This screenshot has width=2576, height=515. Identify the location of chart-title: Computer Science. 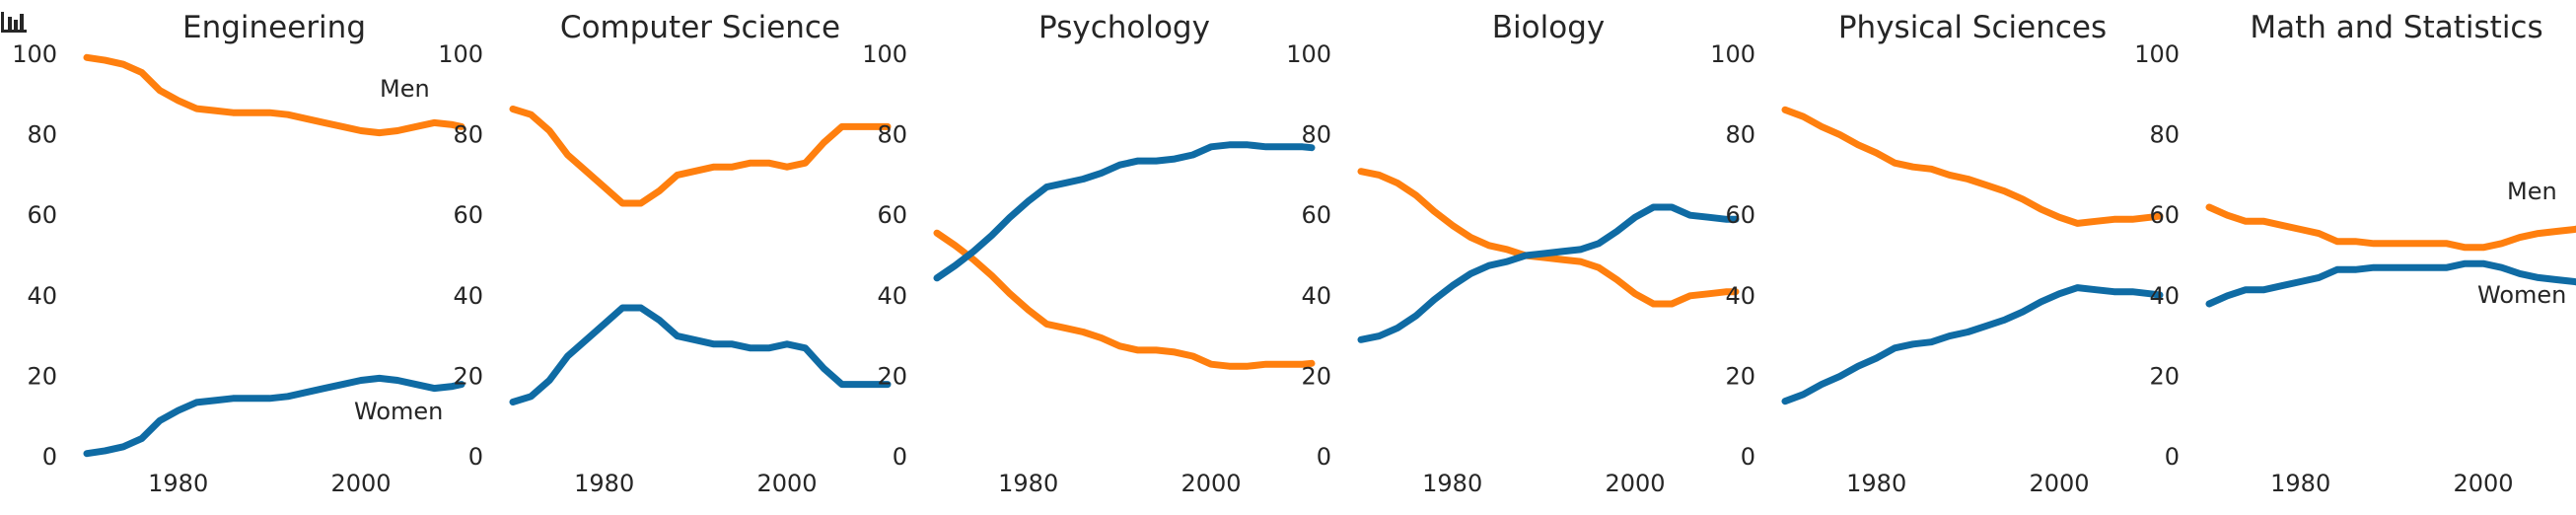
(700, 27).